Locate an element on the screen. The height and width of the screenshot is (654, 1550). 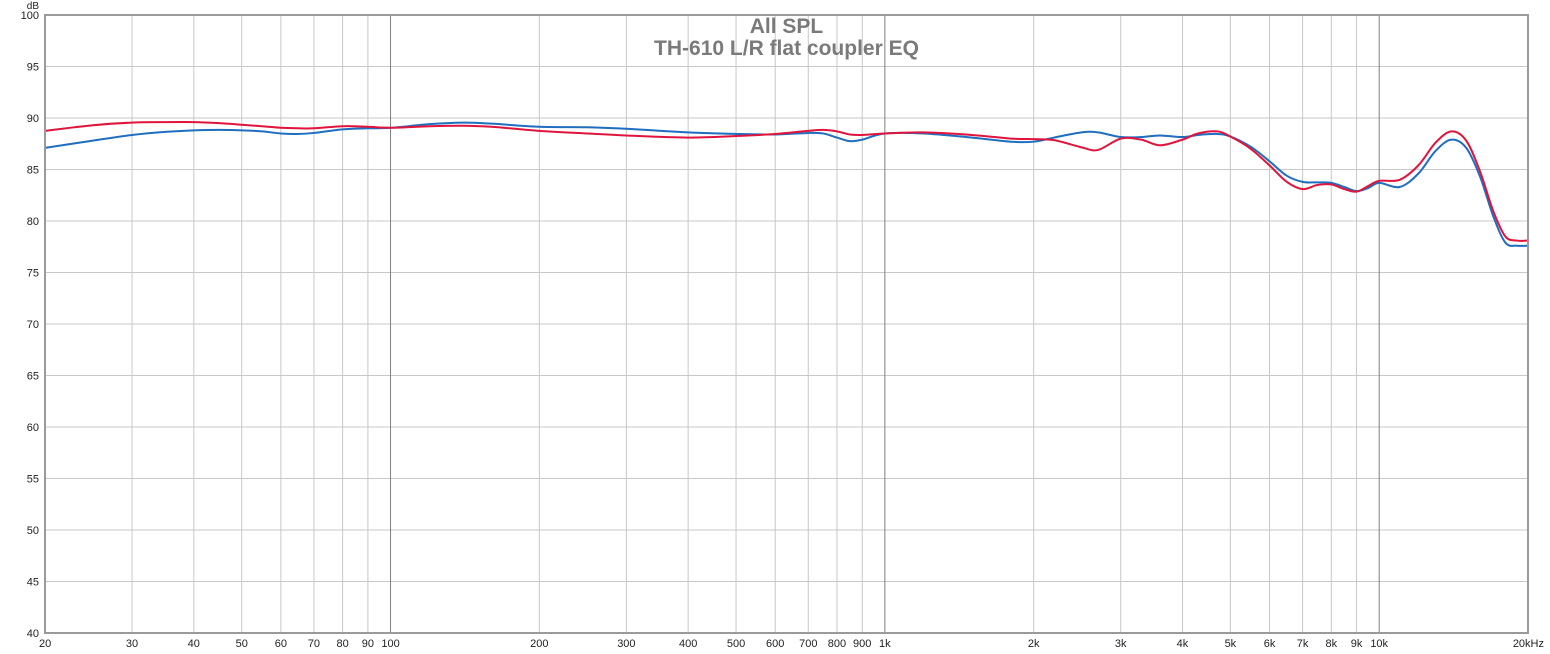
x-tick-label: 10k is located at coordinates (1379, 644).